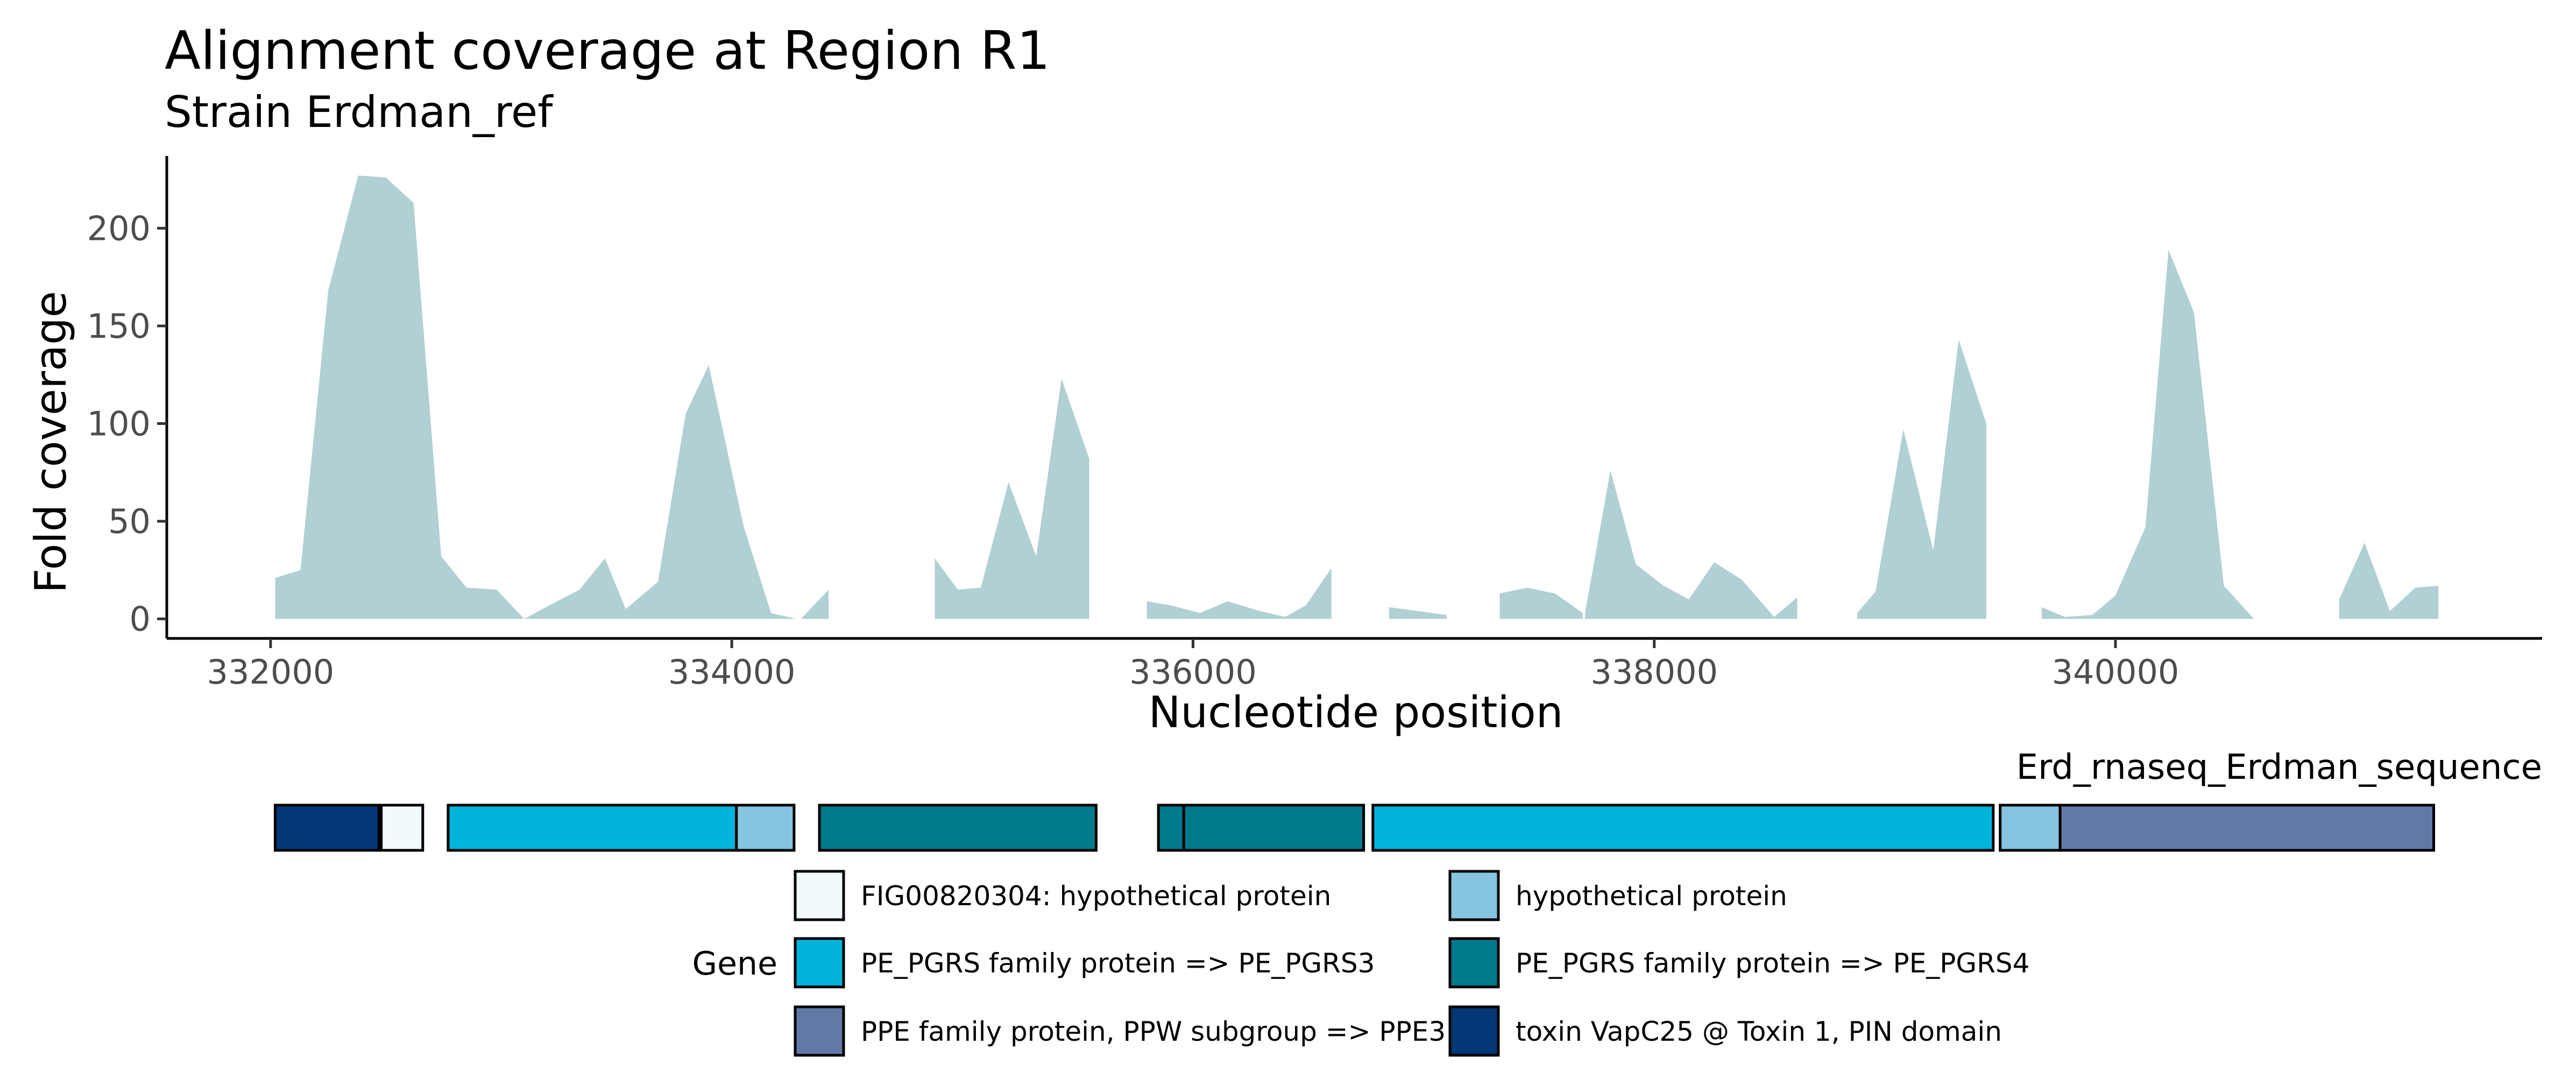 Image resolution: width=2576 pixels, height=1073 pixels. Describe the element at coordinates (140, 619) in the screenshot. I see `y-tick-label: 0` at that location.